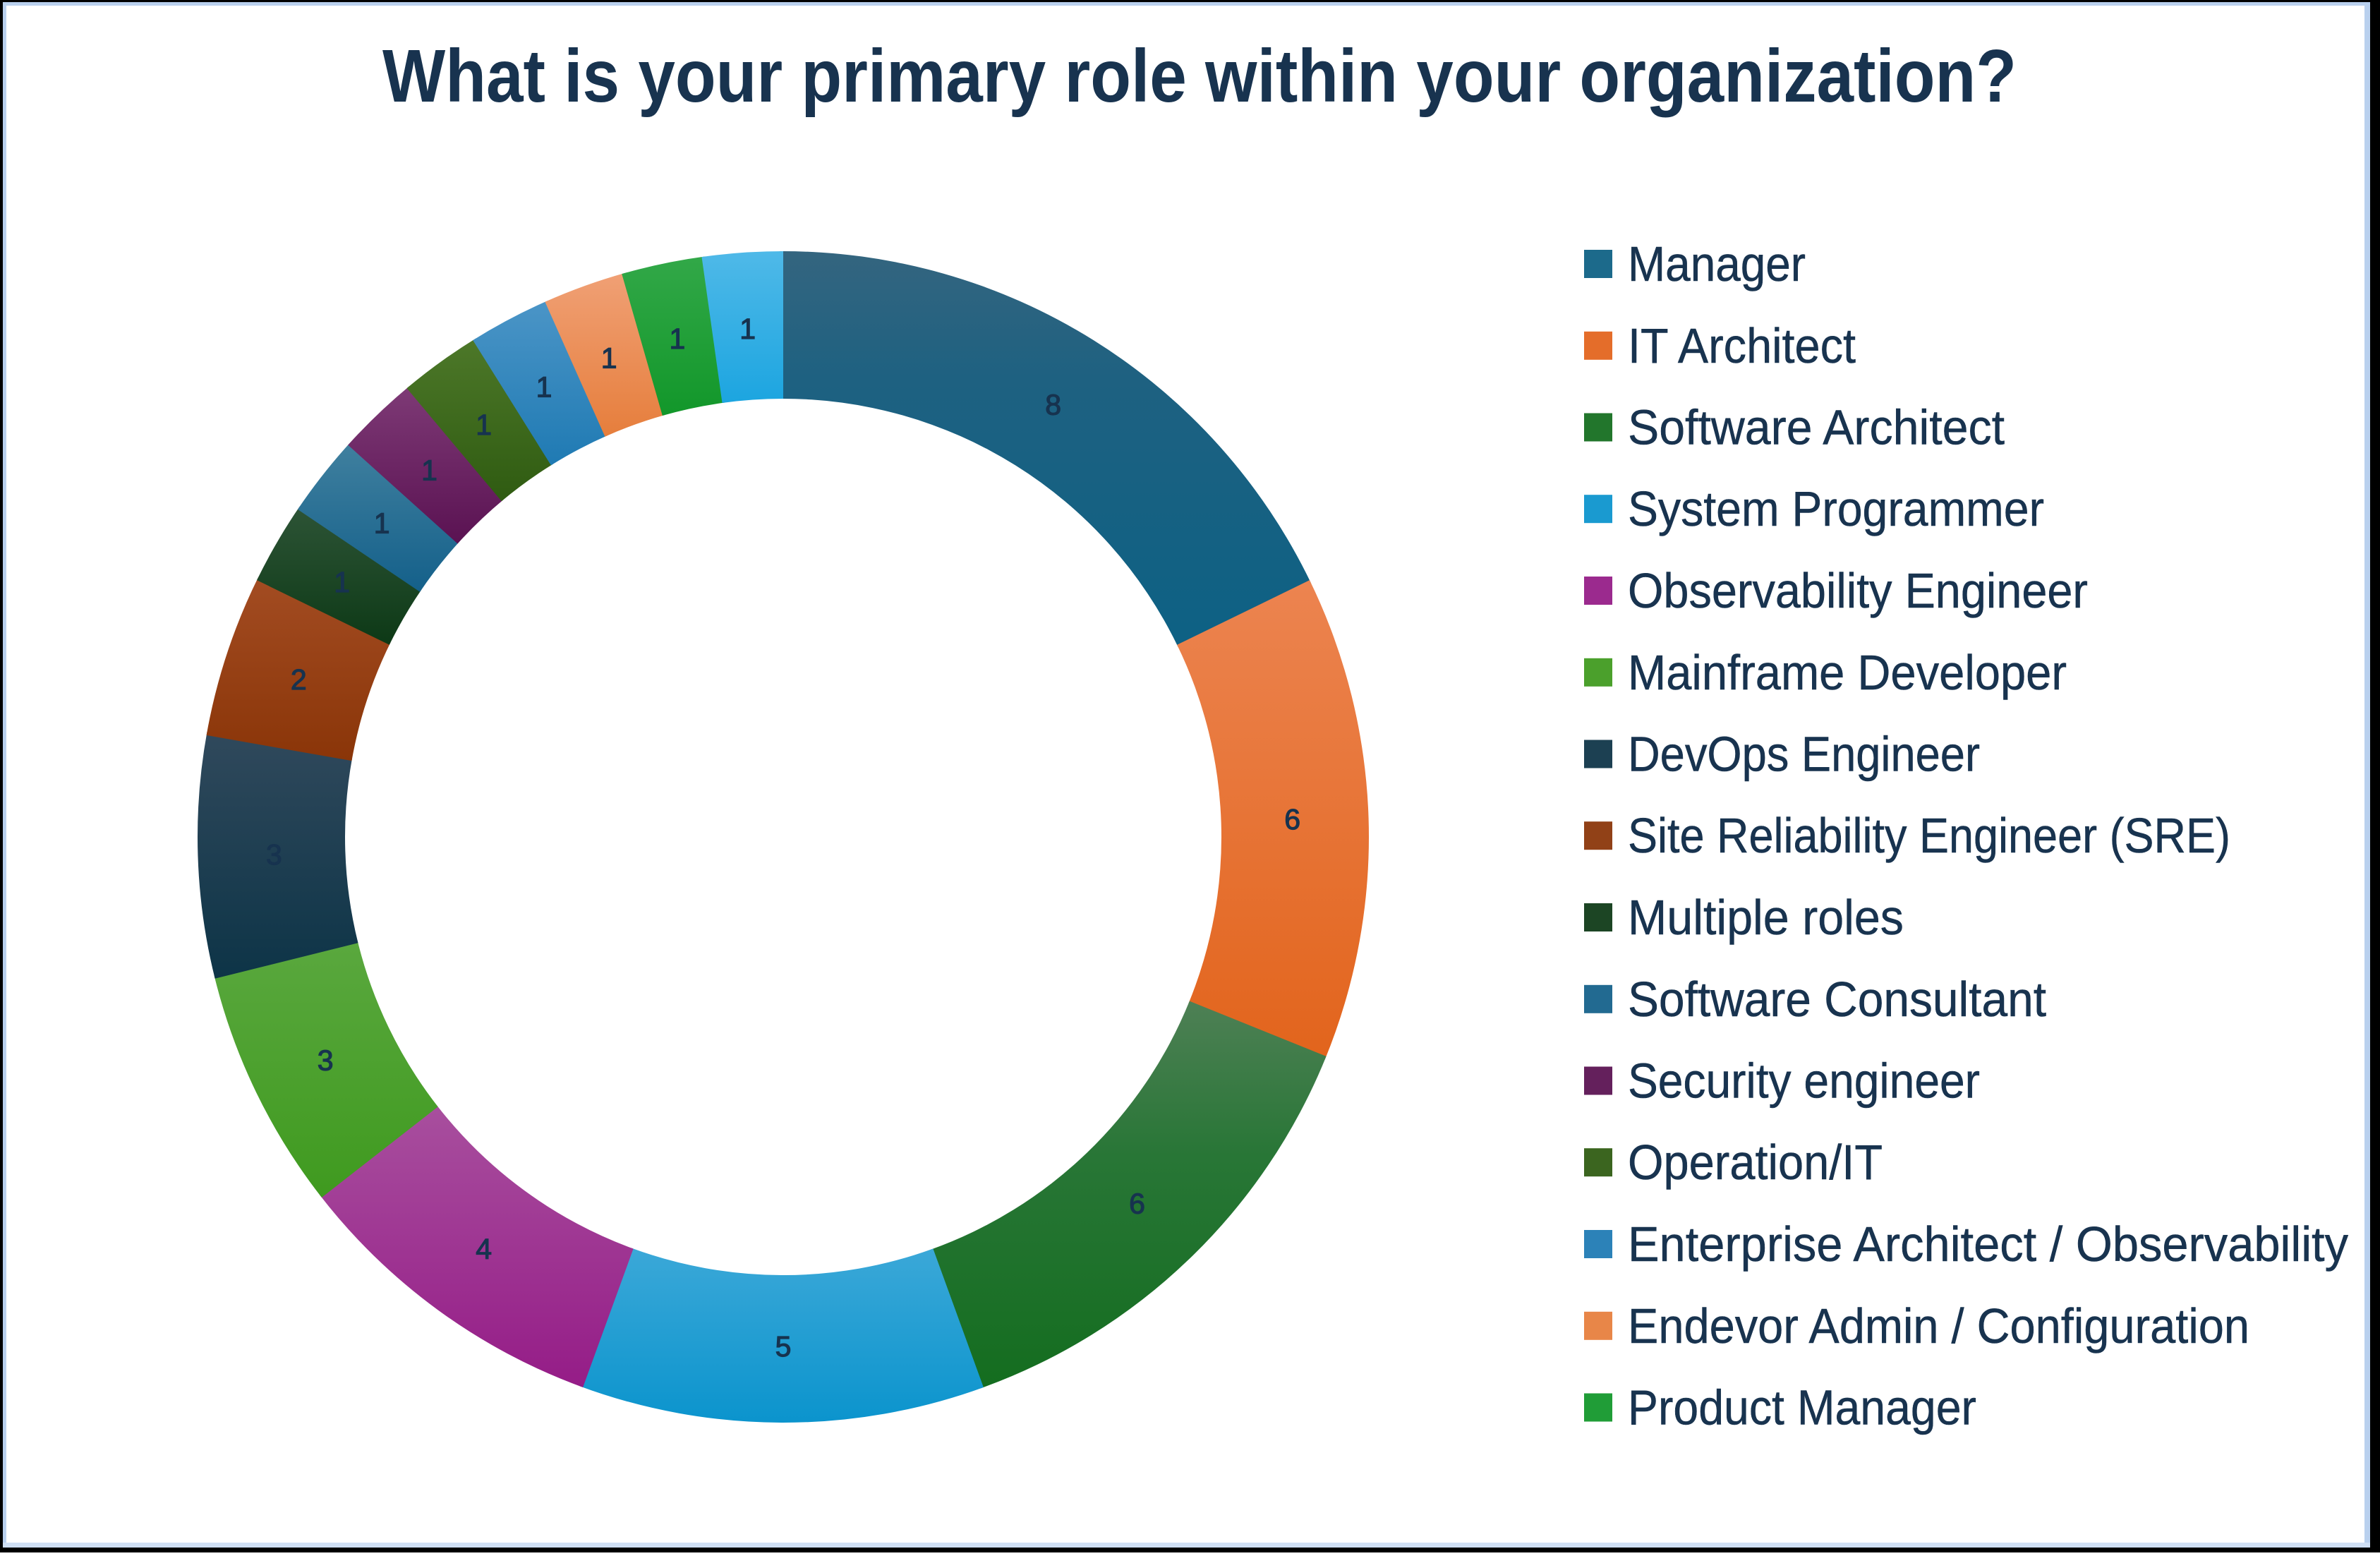 The width and height of the screenshot is (2380, 1556). Describe the element at coordinates (1817, 427) in the screenshot. I see `svg-text: Software Architect` at that location.